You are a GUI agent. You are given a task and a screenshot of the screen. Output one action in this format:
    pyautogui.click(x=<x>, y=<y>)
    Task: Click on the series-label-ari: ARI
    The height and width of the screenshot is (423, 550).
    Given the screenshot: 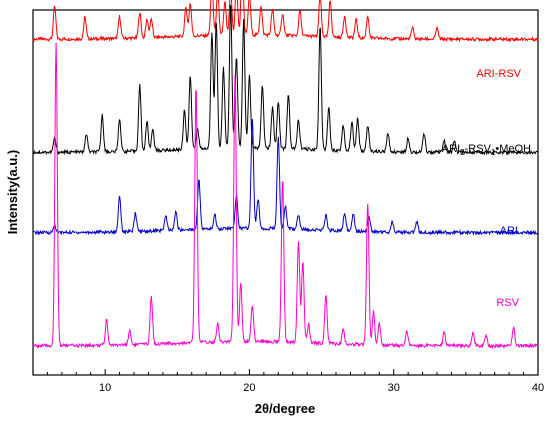 What is the action you would take?
    pyautogui.click(x=509, y=231)
    